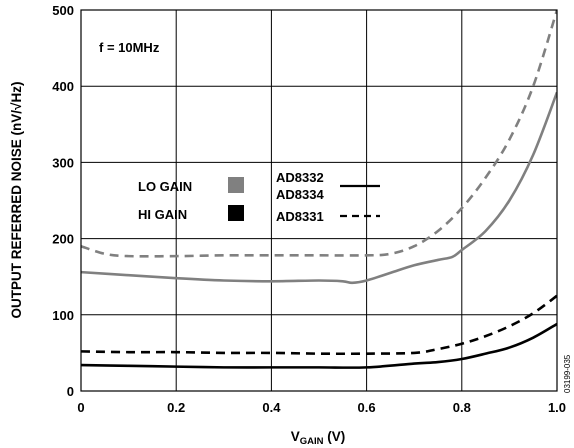 The height and width of the screenshot is (448, 574). I want to click on x-axis-label: VGAIN (V), so click(318, 438).